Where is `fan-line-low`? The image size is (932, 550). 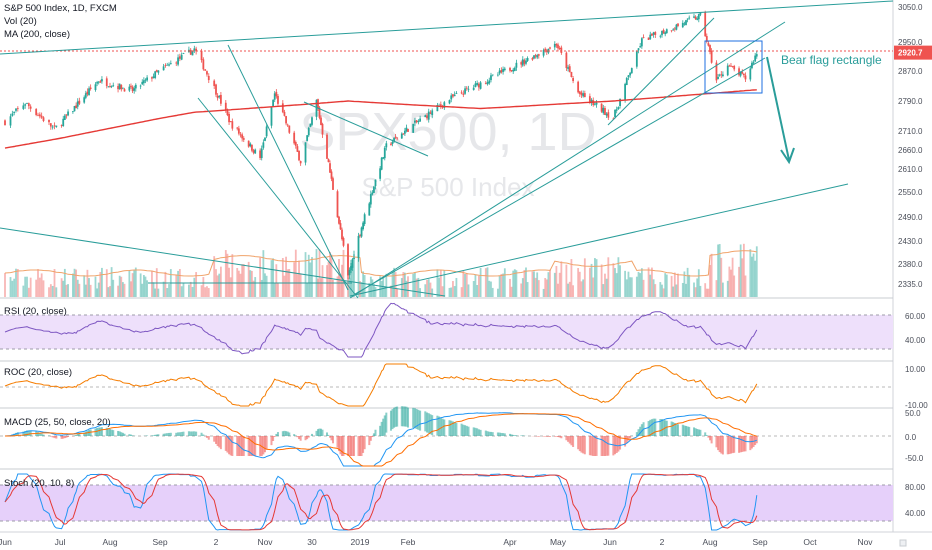 fan-line-low is located at coordinates (599, 240).